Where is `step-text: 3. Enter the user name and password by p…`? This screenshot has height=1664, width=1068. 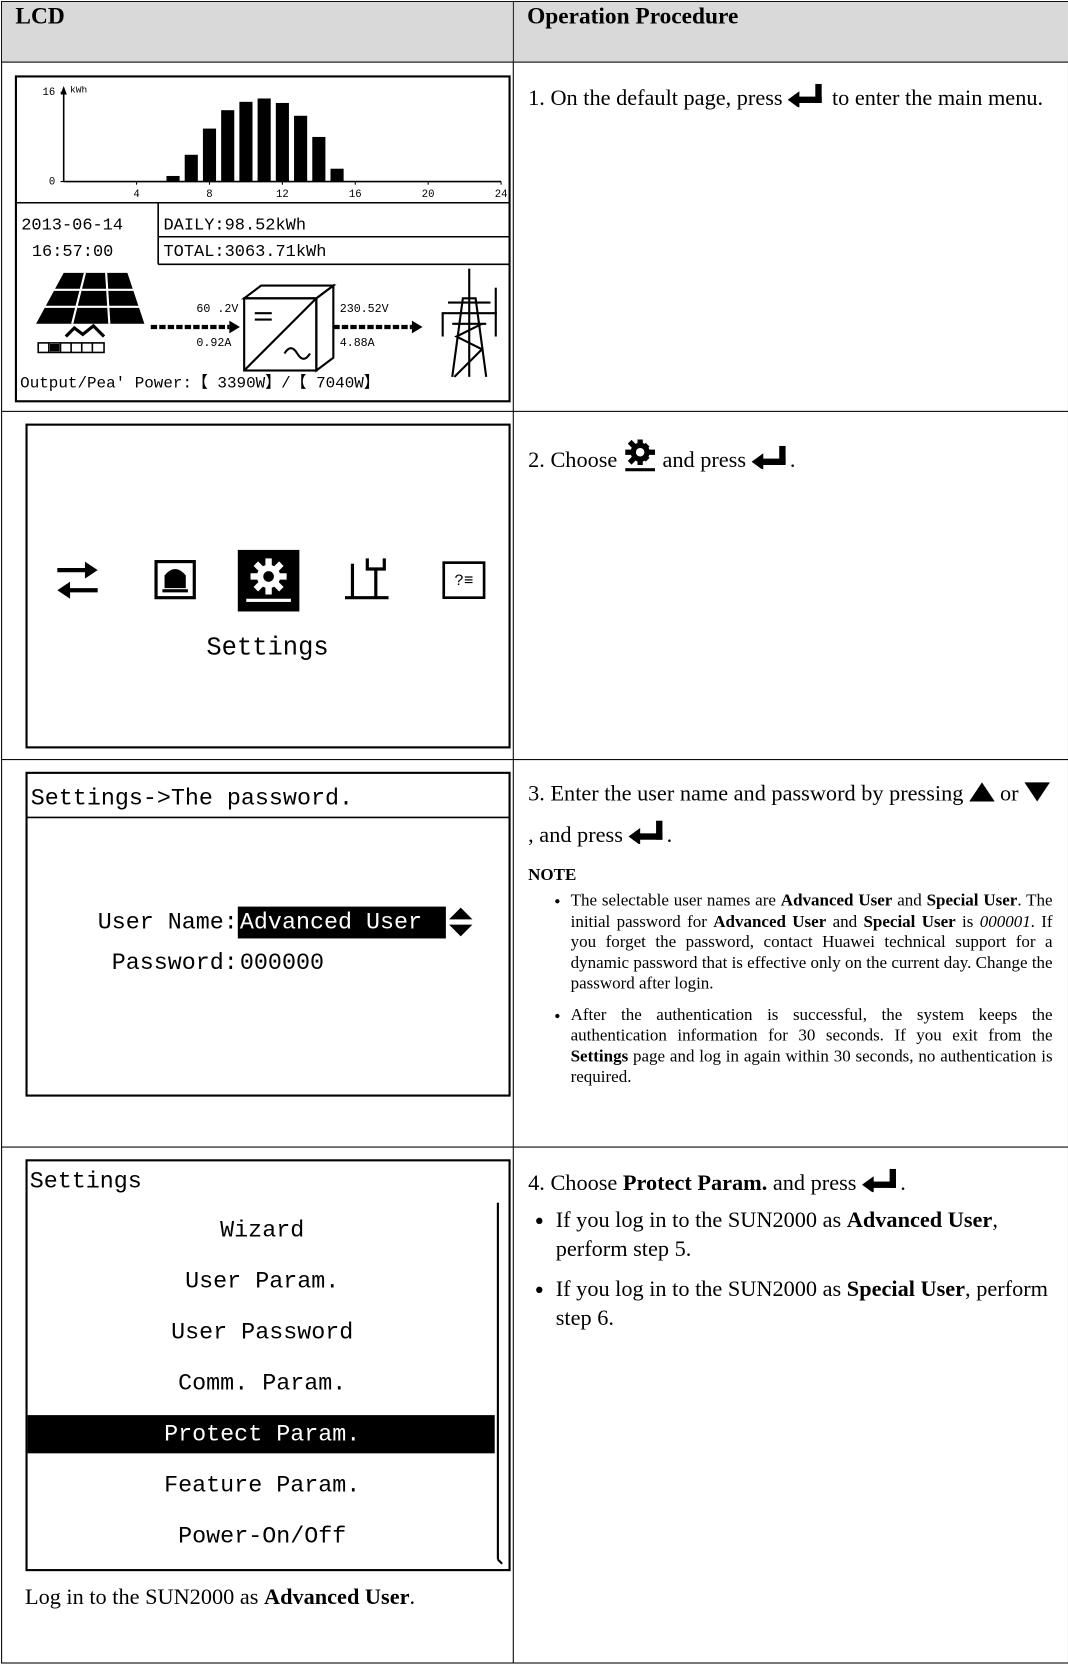 step-text: 3. Enter the user name and password by p… is located at coordinates (746, 792).